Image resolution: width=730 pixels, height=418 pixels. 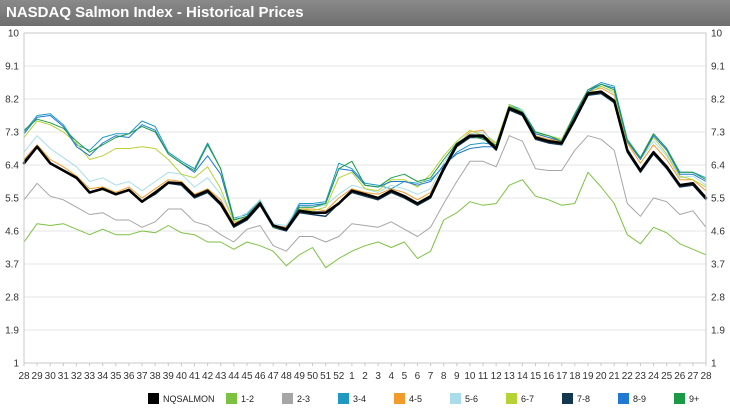 I want to click on x-tick-label: 40, so click(x=182, y=376).